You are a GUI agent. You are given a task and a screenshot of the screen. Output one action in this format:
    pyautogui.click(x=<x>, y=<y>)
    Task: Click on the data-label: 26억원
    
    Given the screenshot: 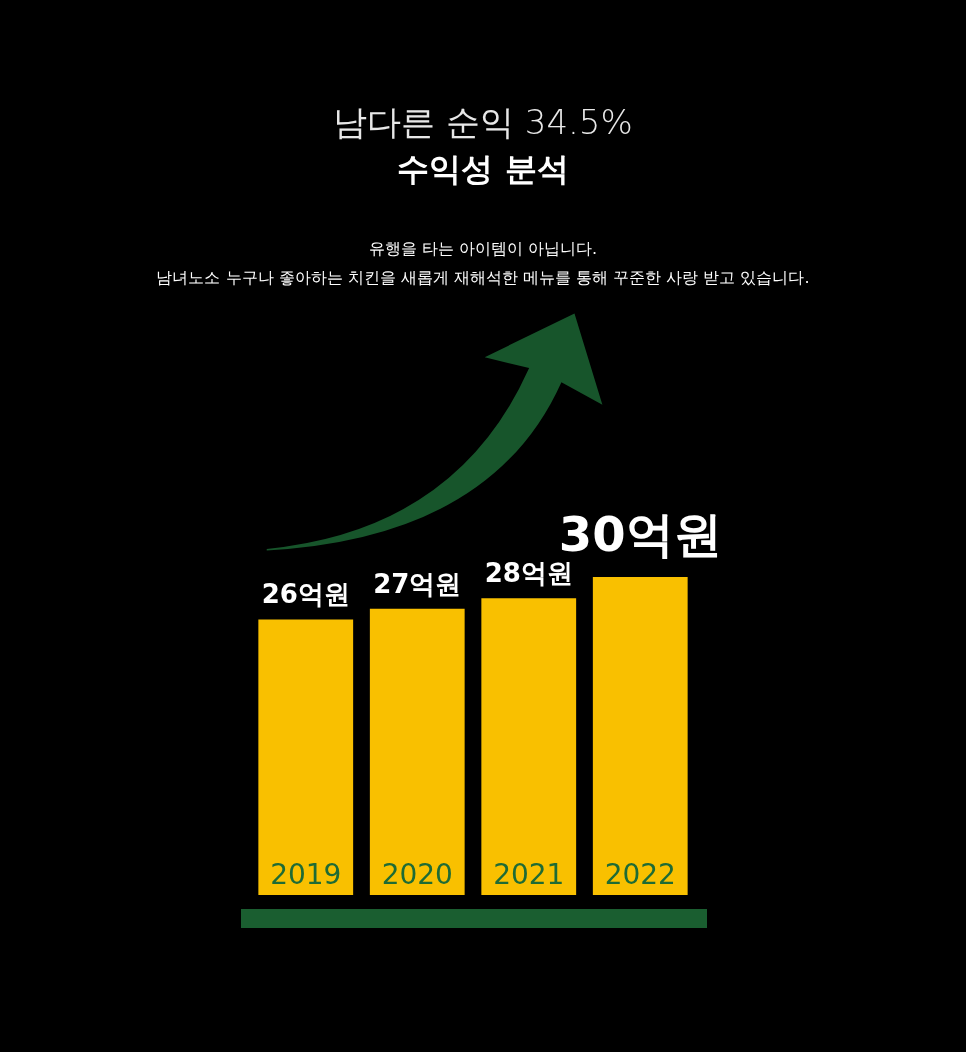 What is the action you would take?
    pyautogui.click(x=305, y=594)
    